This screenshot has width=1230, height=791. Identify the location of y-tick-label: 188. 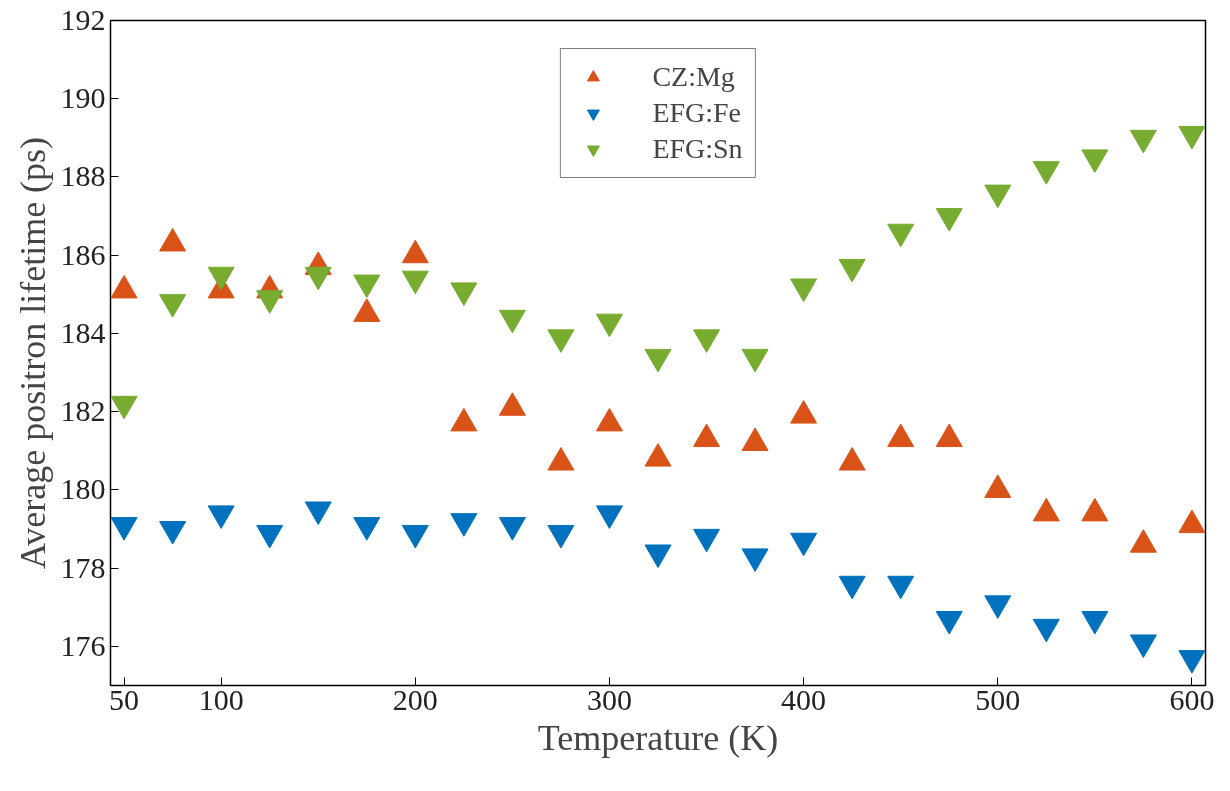
(83, 176).